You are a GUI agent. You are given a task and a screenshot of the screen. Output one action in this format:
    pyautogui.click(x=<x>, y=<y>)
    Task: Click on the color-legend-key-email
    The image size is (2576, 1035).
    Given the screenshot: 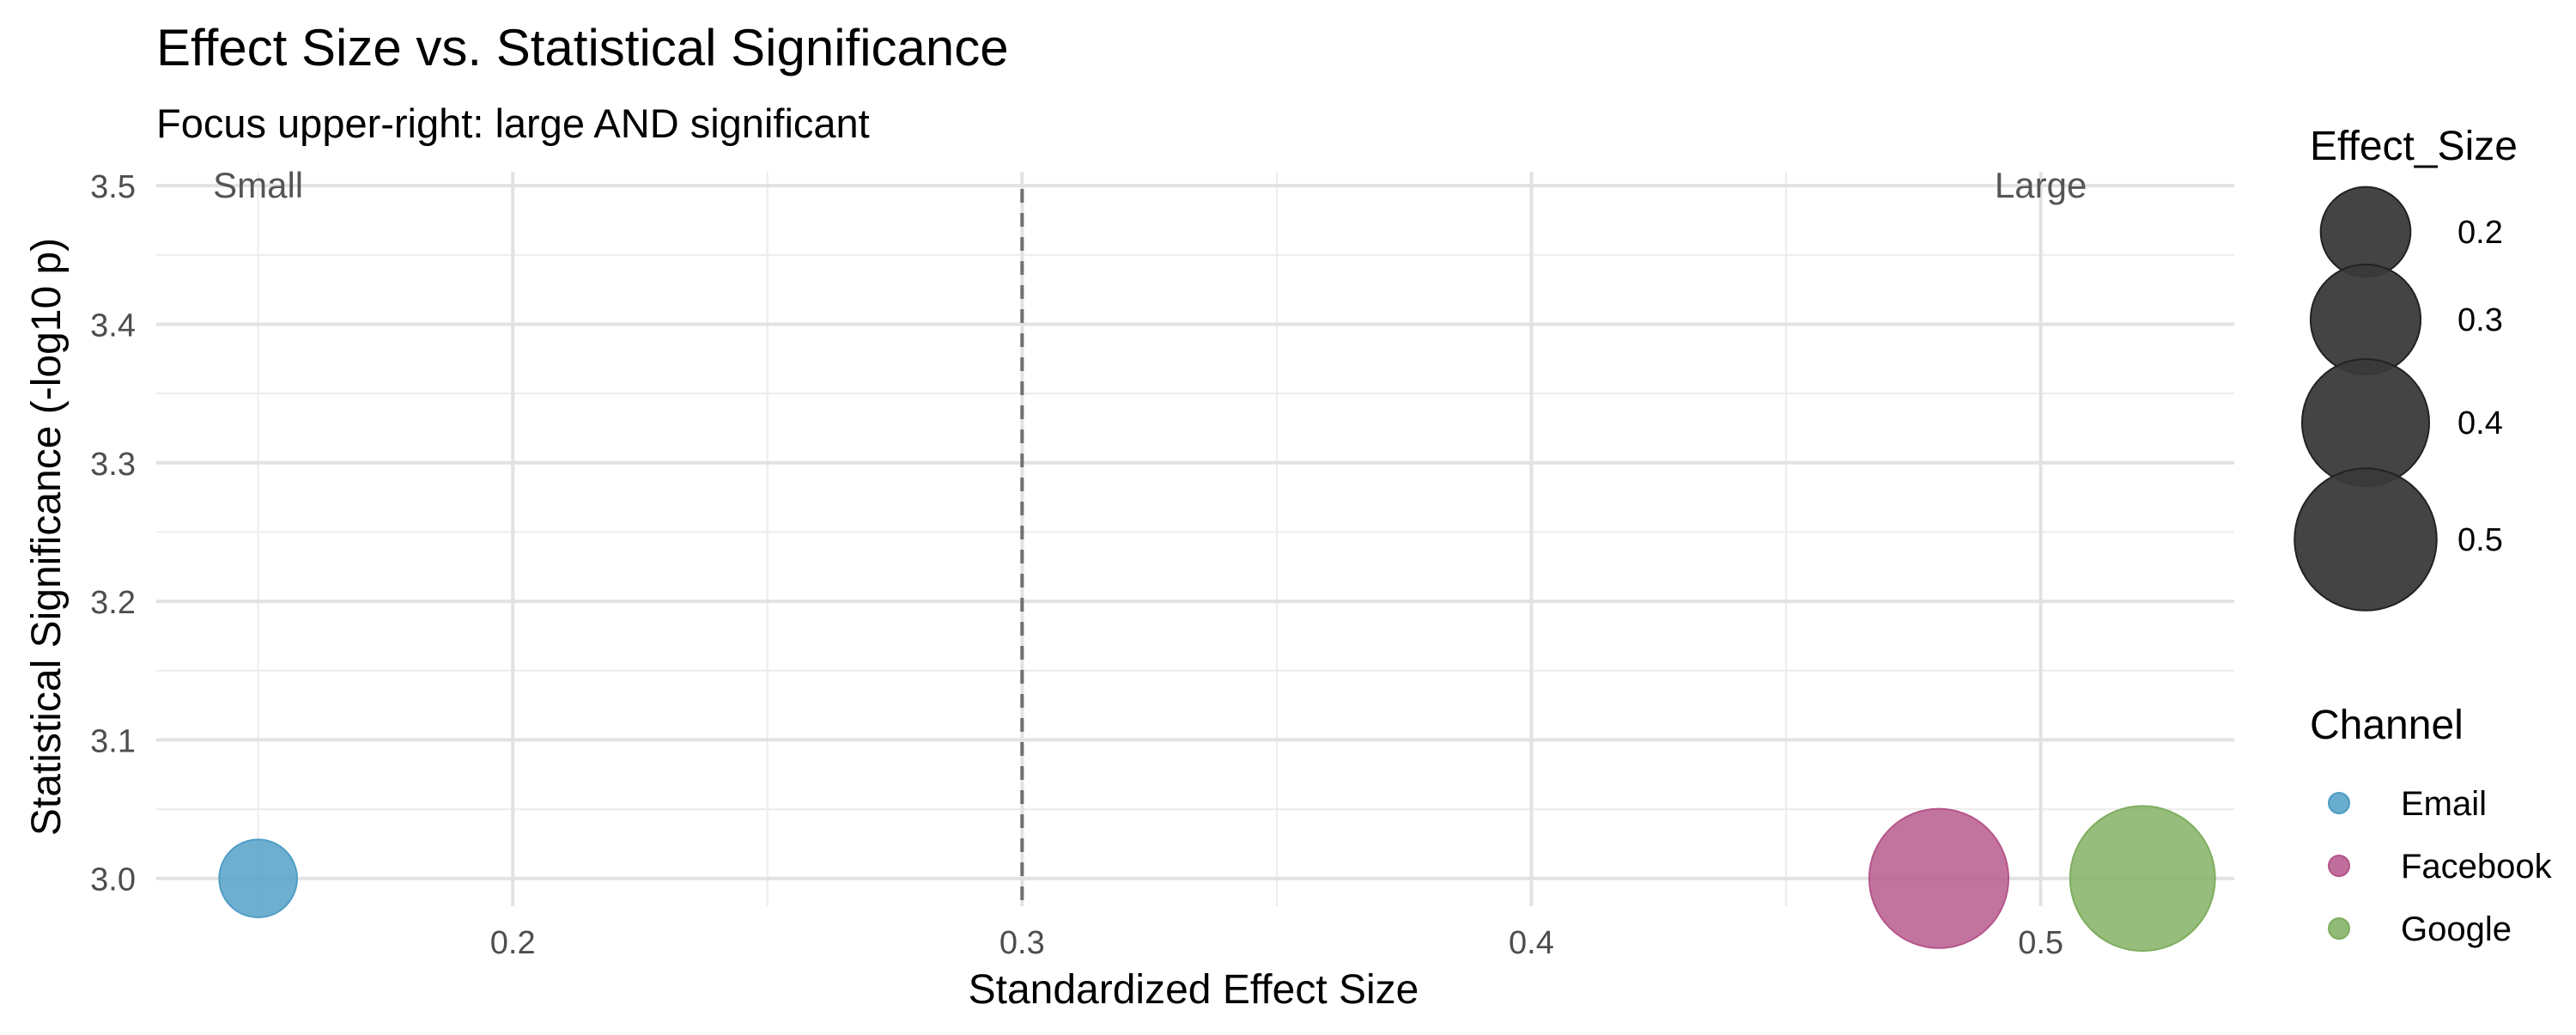 What is the action you would take?
    pyautogui.click(x=2339, y=803)
    